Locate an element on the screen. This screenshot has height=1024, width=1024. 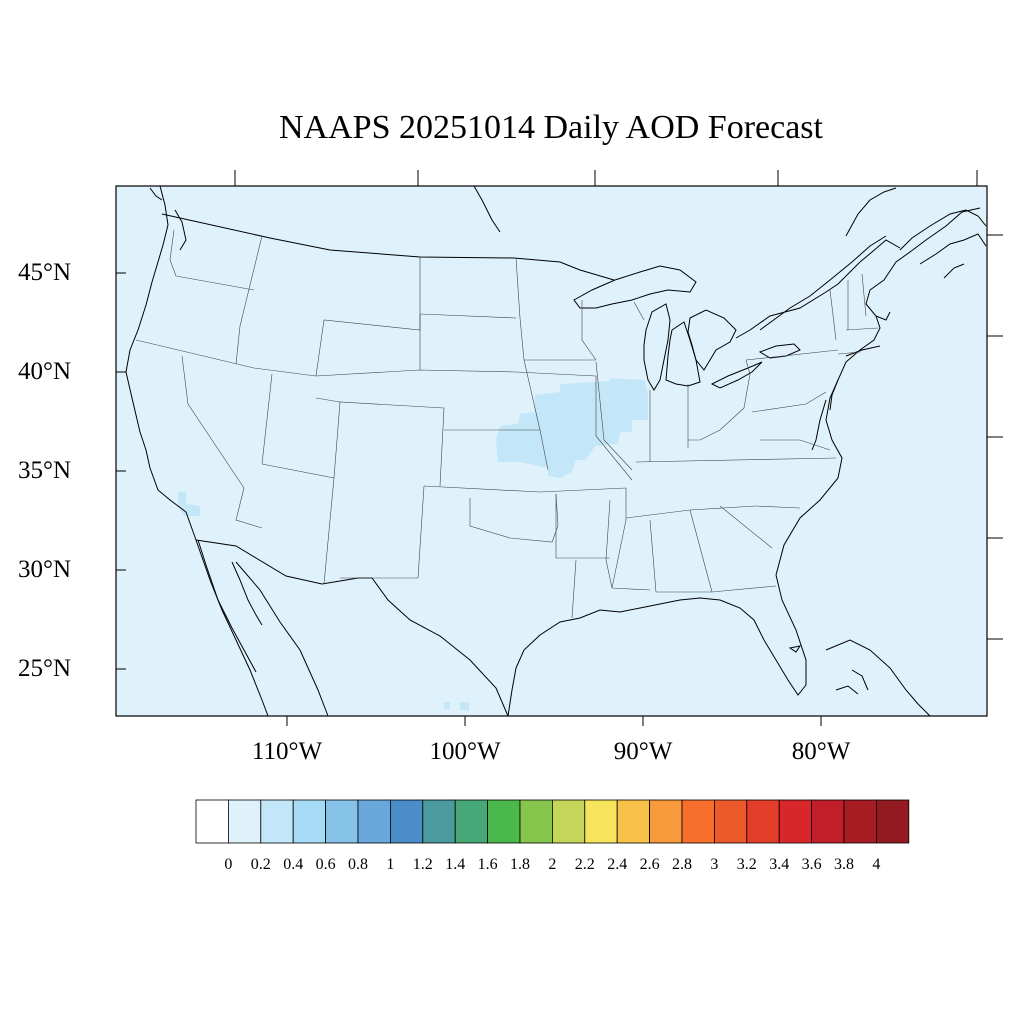
colorbar-tick-label: 0.2 is located at coordinates (260, 864).